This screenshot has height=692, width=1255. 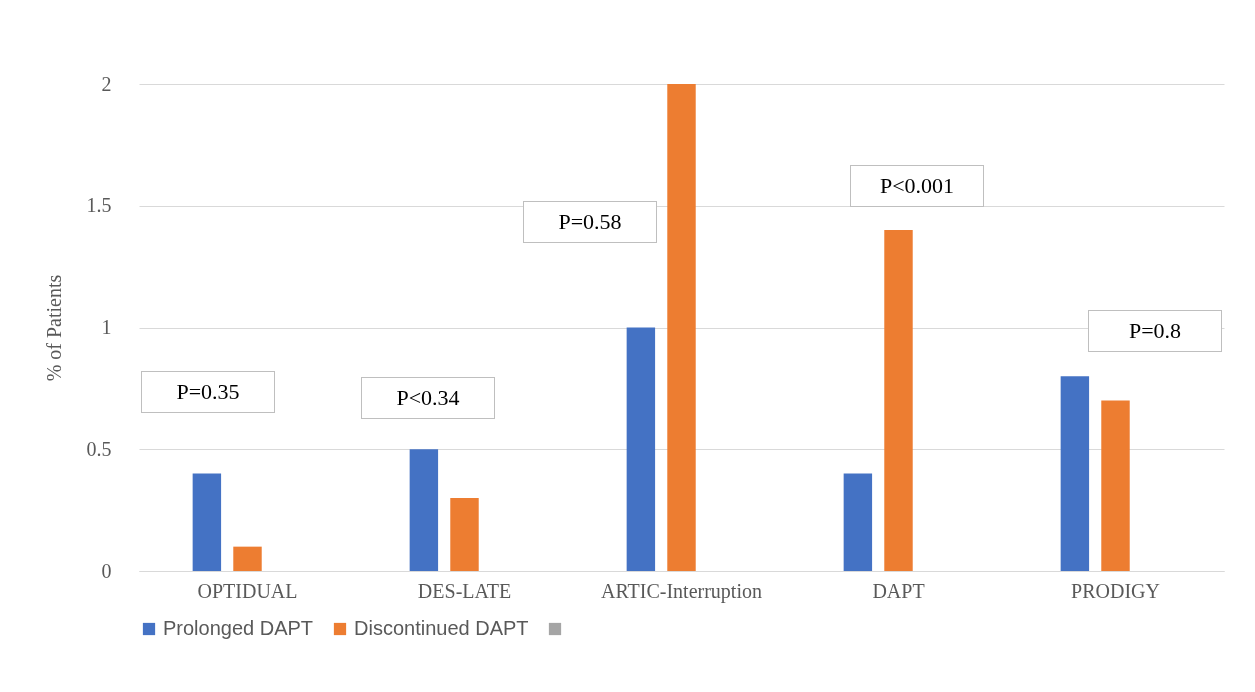 What do you see at coordinates (238, 628) in the screenshot?
I see `legend-label: Prolonged DAPT` at bounding box center [238, 628].